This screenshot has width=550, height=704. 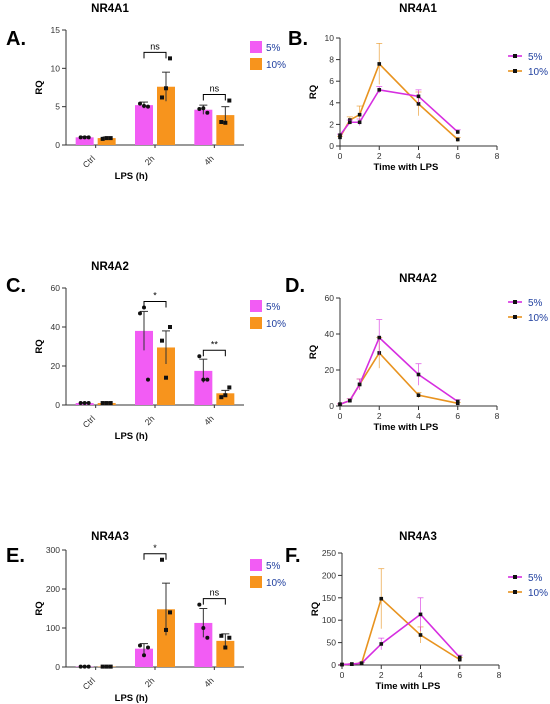 What do you see at coordinates (57, 107) in the screenshot?
I see `y-tick-label: 5` at bounding box center [57, 107].